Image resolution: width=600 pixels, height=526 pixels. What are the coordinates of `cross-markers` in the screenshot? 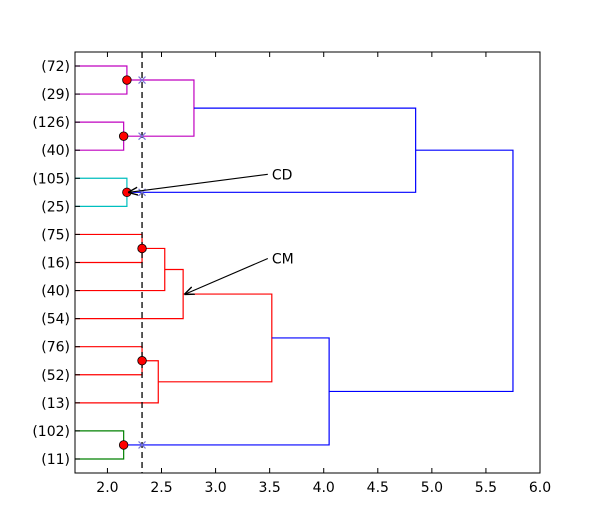 It's located at (142, 262).